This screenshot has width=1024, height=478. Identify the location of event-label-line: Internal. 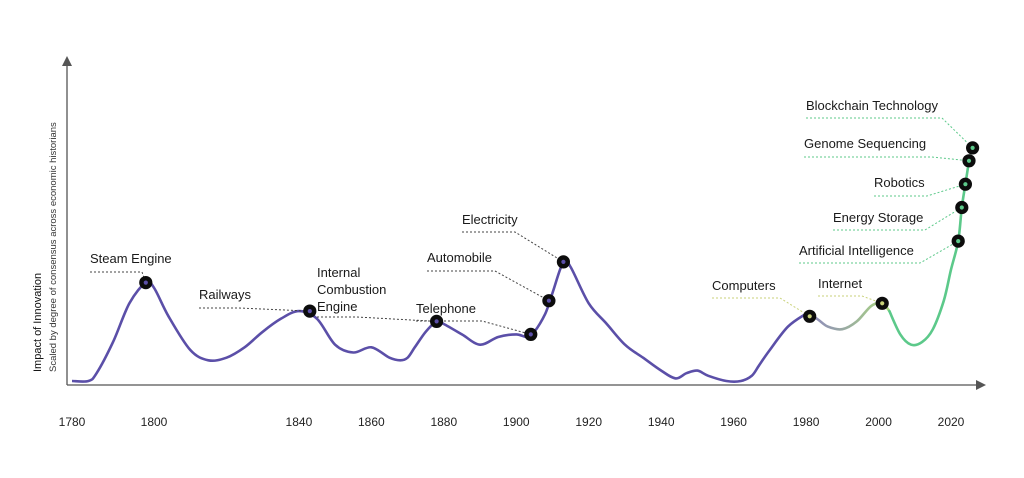
(338, 272).